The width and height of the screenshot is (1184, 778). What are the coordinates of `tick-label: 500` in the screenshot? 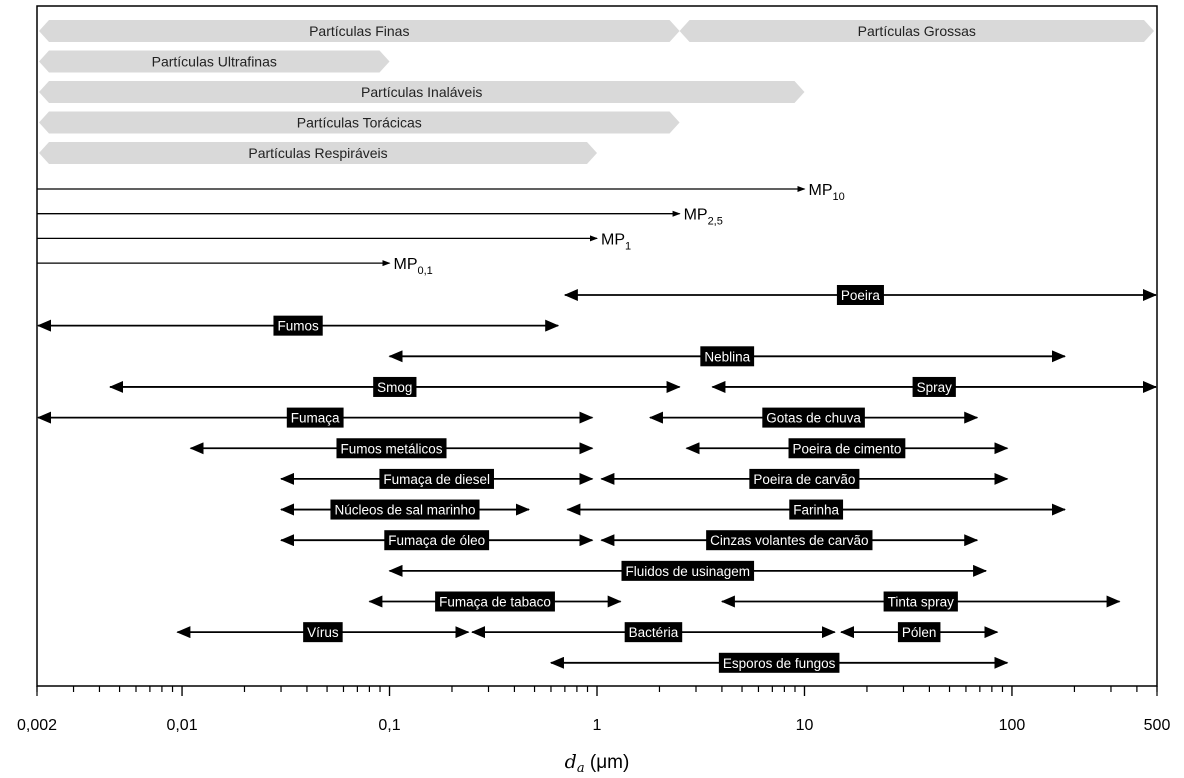 It's located at (1157, 725).